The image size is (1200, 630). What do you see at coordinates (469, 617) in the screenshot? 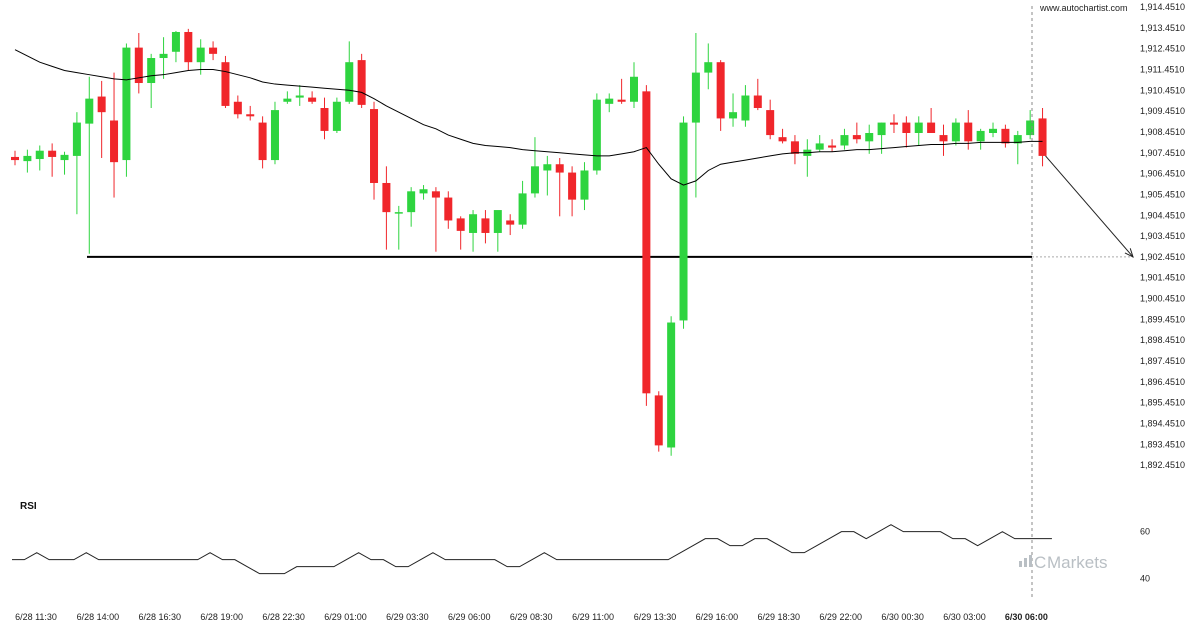
I see `time-tick-label: 6/29 06:00` at bounding box center [469, 617].